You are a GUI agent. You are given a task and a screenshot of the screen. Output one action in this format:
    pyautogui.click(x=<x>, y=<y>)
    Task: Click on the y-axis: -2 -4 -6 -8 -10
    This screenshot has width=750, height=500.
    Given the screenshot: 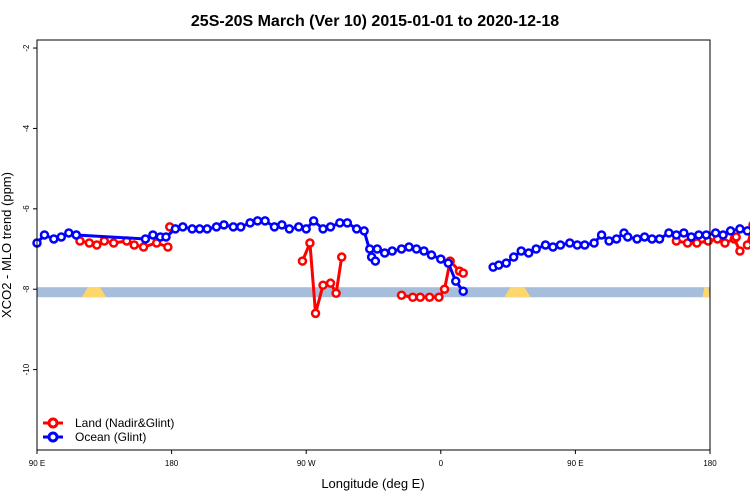 What is the action you would take?
    pyautogui.click(x=29, y=209)
    